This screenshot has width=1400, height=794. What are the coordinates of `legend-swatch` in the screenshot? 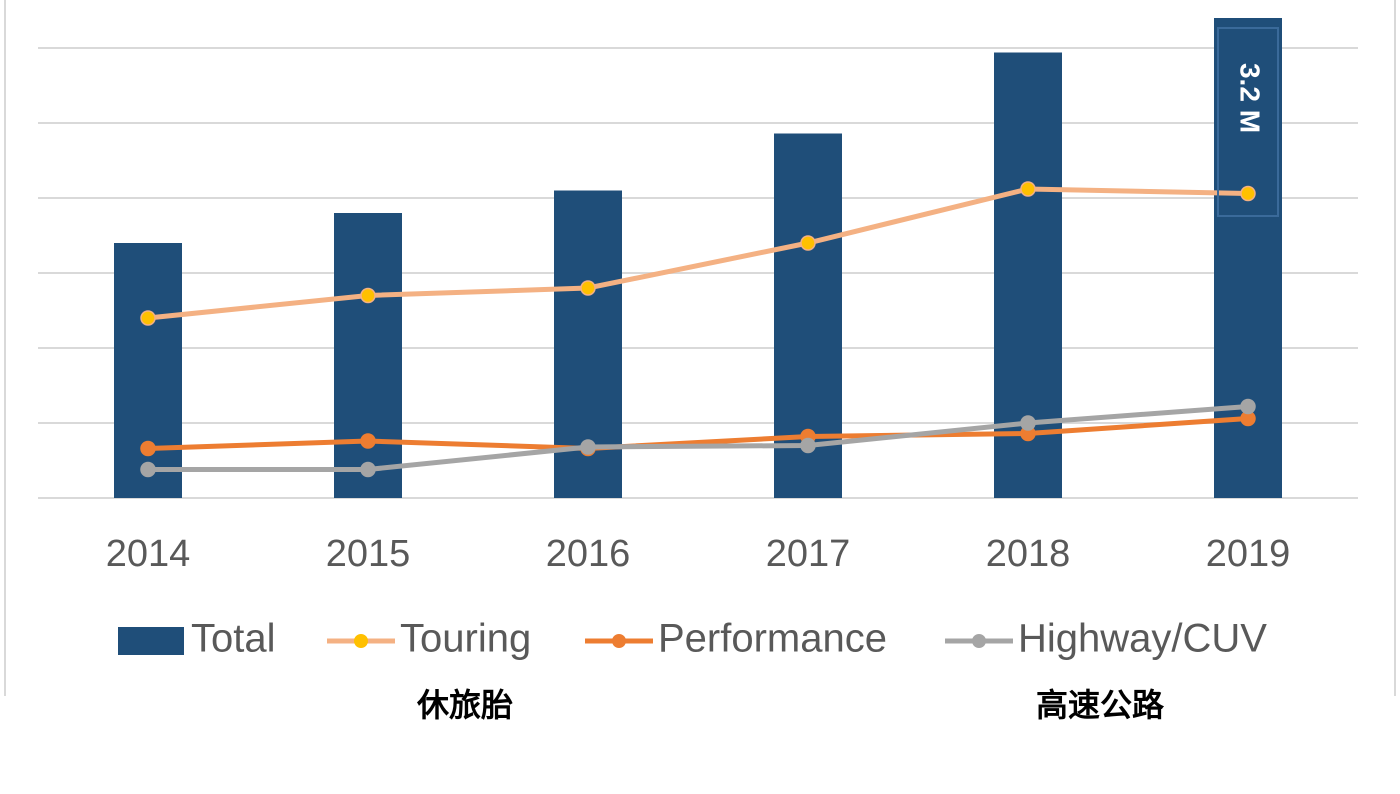 It's located at (151, 641).